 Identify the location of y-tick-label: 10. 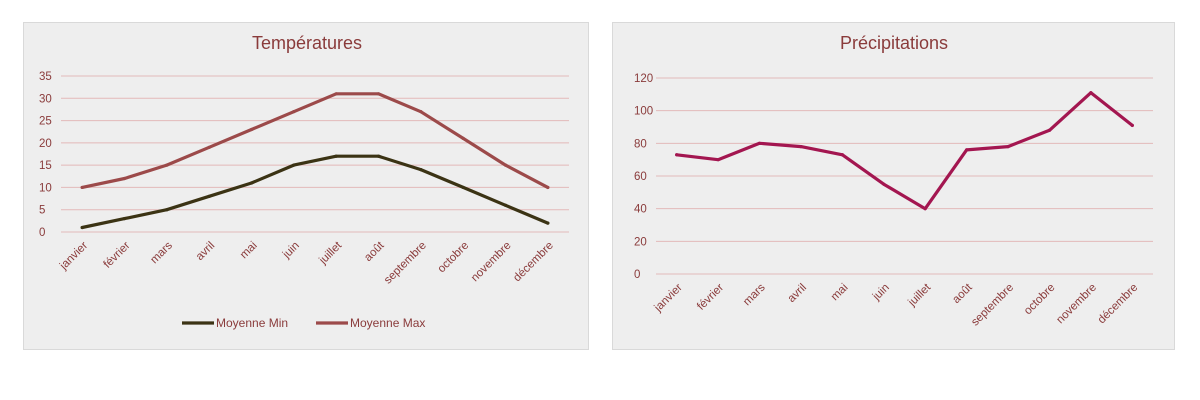
(45, 188).